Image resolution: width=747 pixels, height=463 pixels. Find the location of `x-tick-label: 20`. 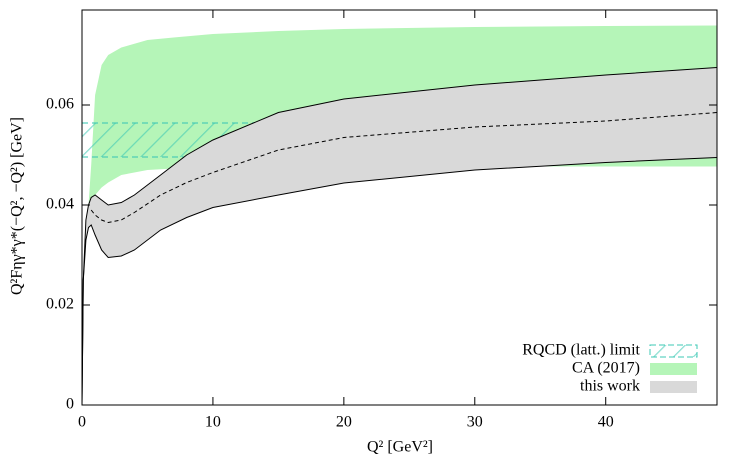

x-tick-label: 20 is located at coordinates (344, 422).